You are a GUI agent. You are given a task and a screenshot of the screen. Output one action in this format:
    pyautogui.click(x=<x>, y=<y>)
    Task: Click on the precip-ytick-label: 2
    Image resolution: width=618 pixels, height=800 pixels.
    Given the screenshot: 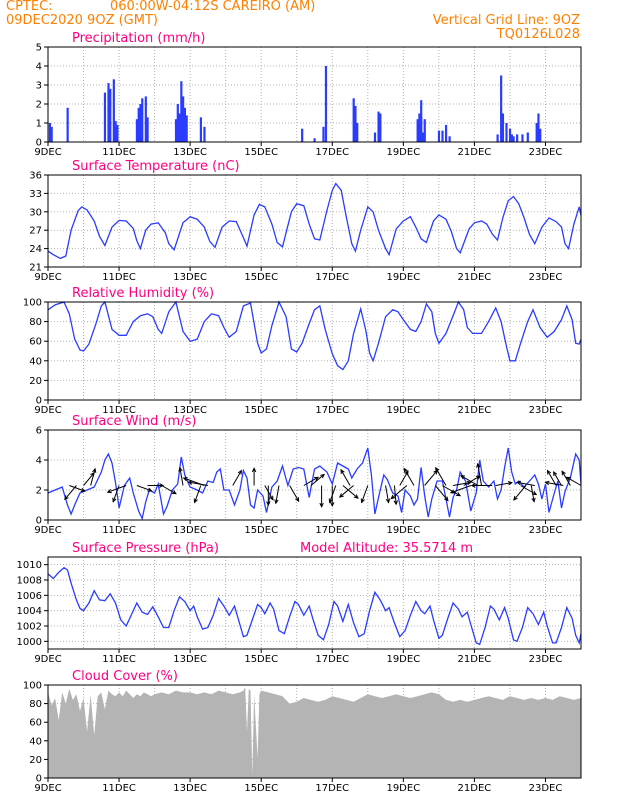 What is the action you would take?
    pyautogui.click(x=39, y=105)
    